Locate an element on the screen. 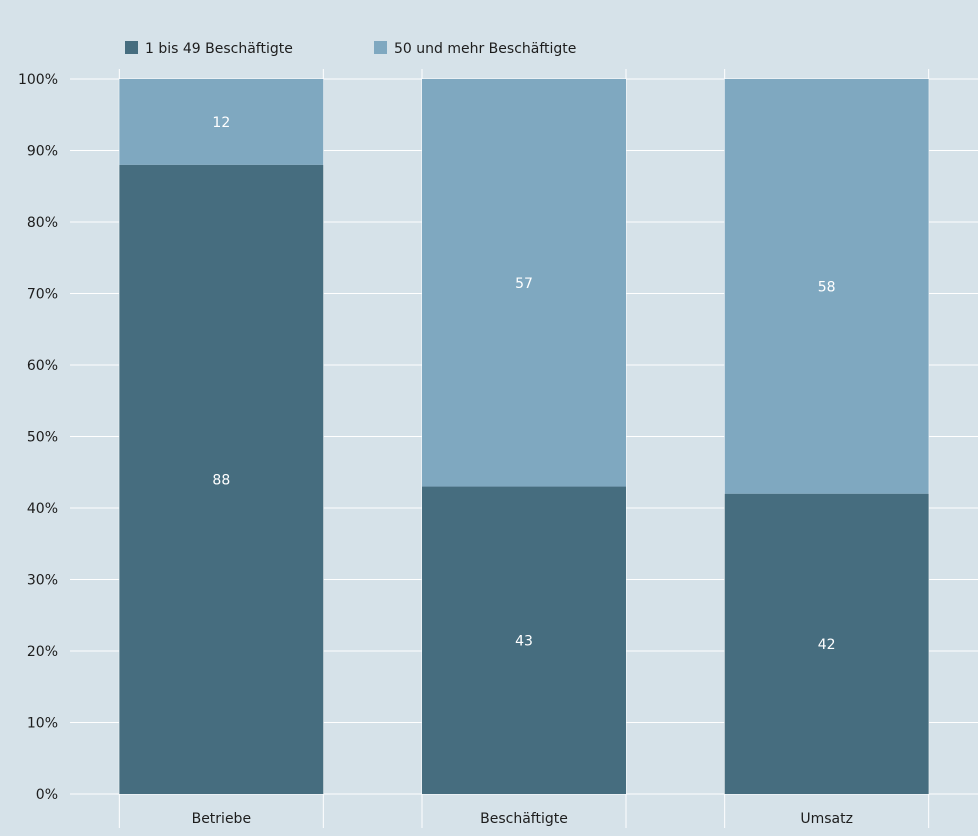 The width and height of the screenshot is (978, 836). bar-value-label: 42 is located at coordinates (827, 645).